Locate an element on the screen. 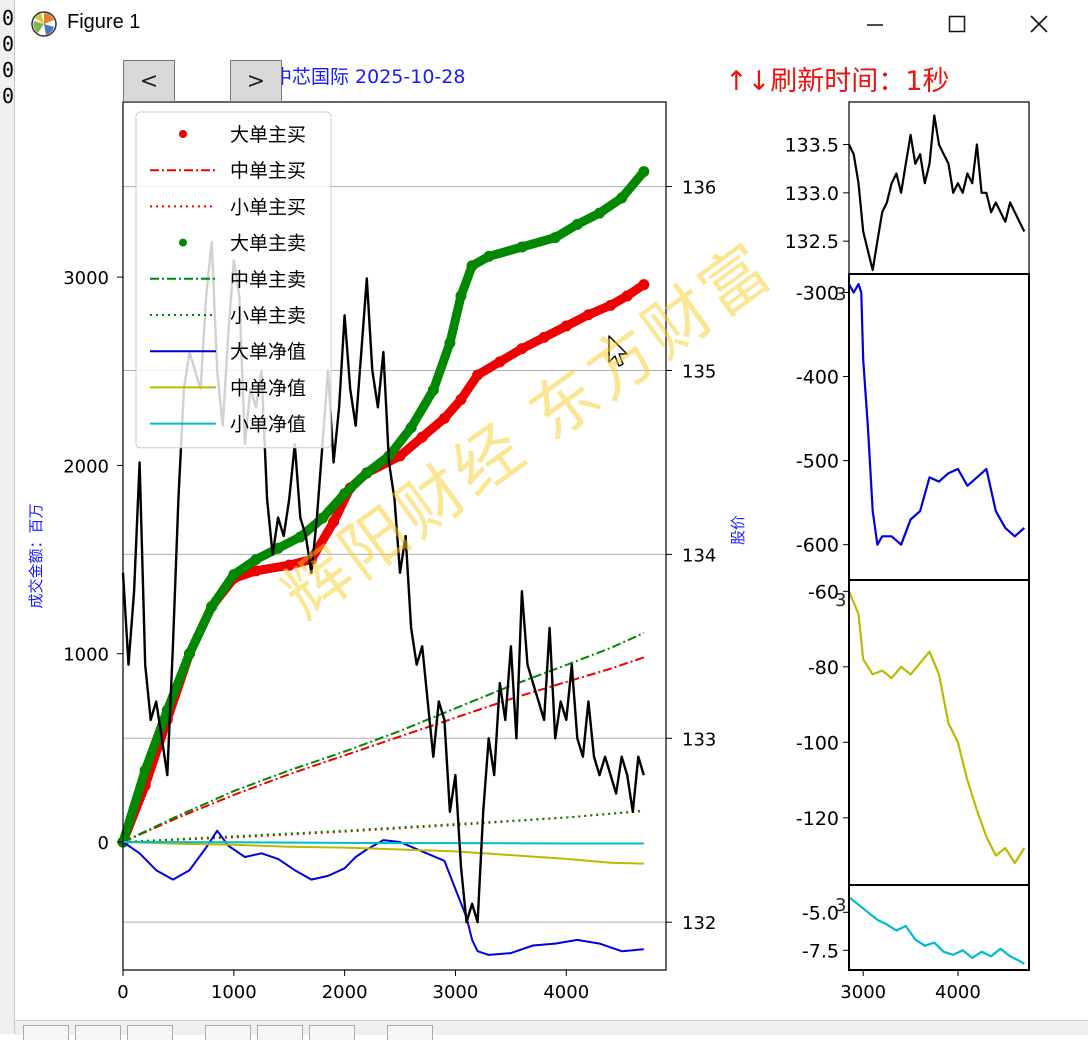  refresh-time-label: ↑↓刷新时间：1秒 is located at coordinates (837, 81).